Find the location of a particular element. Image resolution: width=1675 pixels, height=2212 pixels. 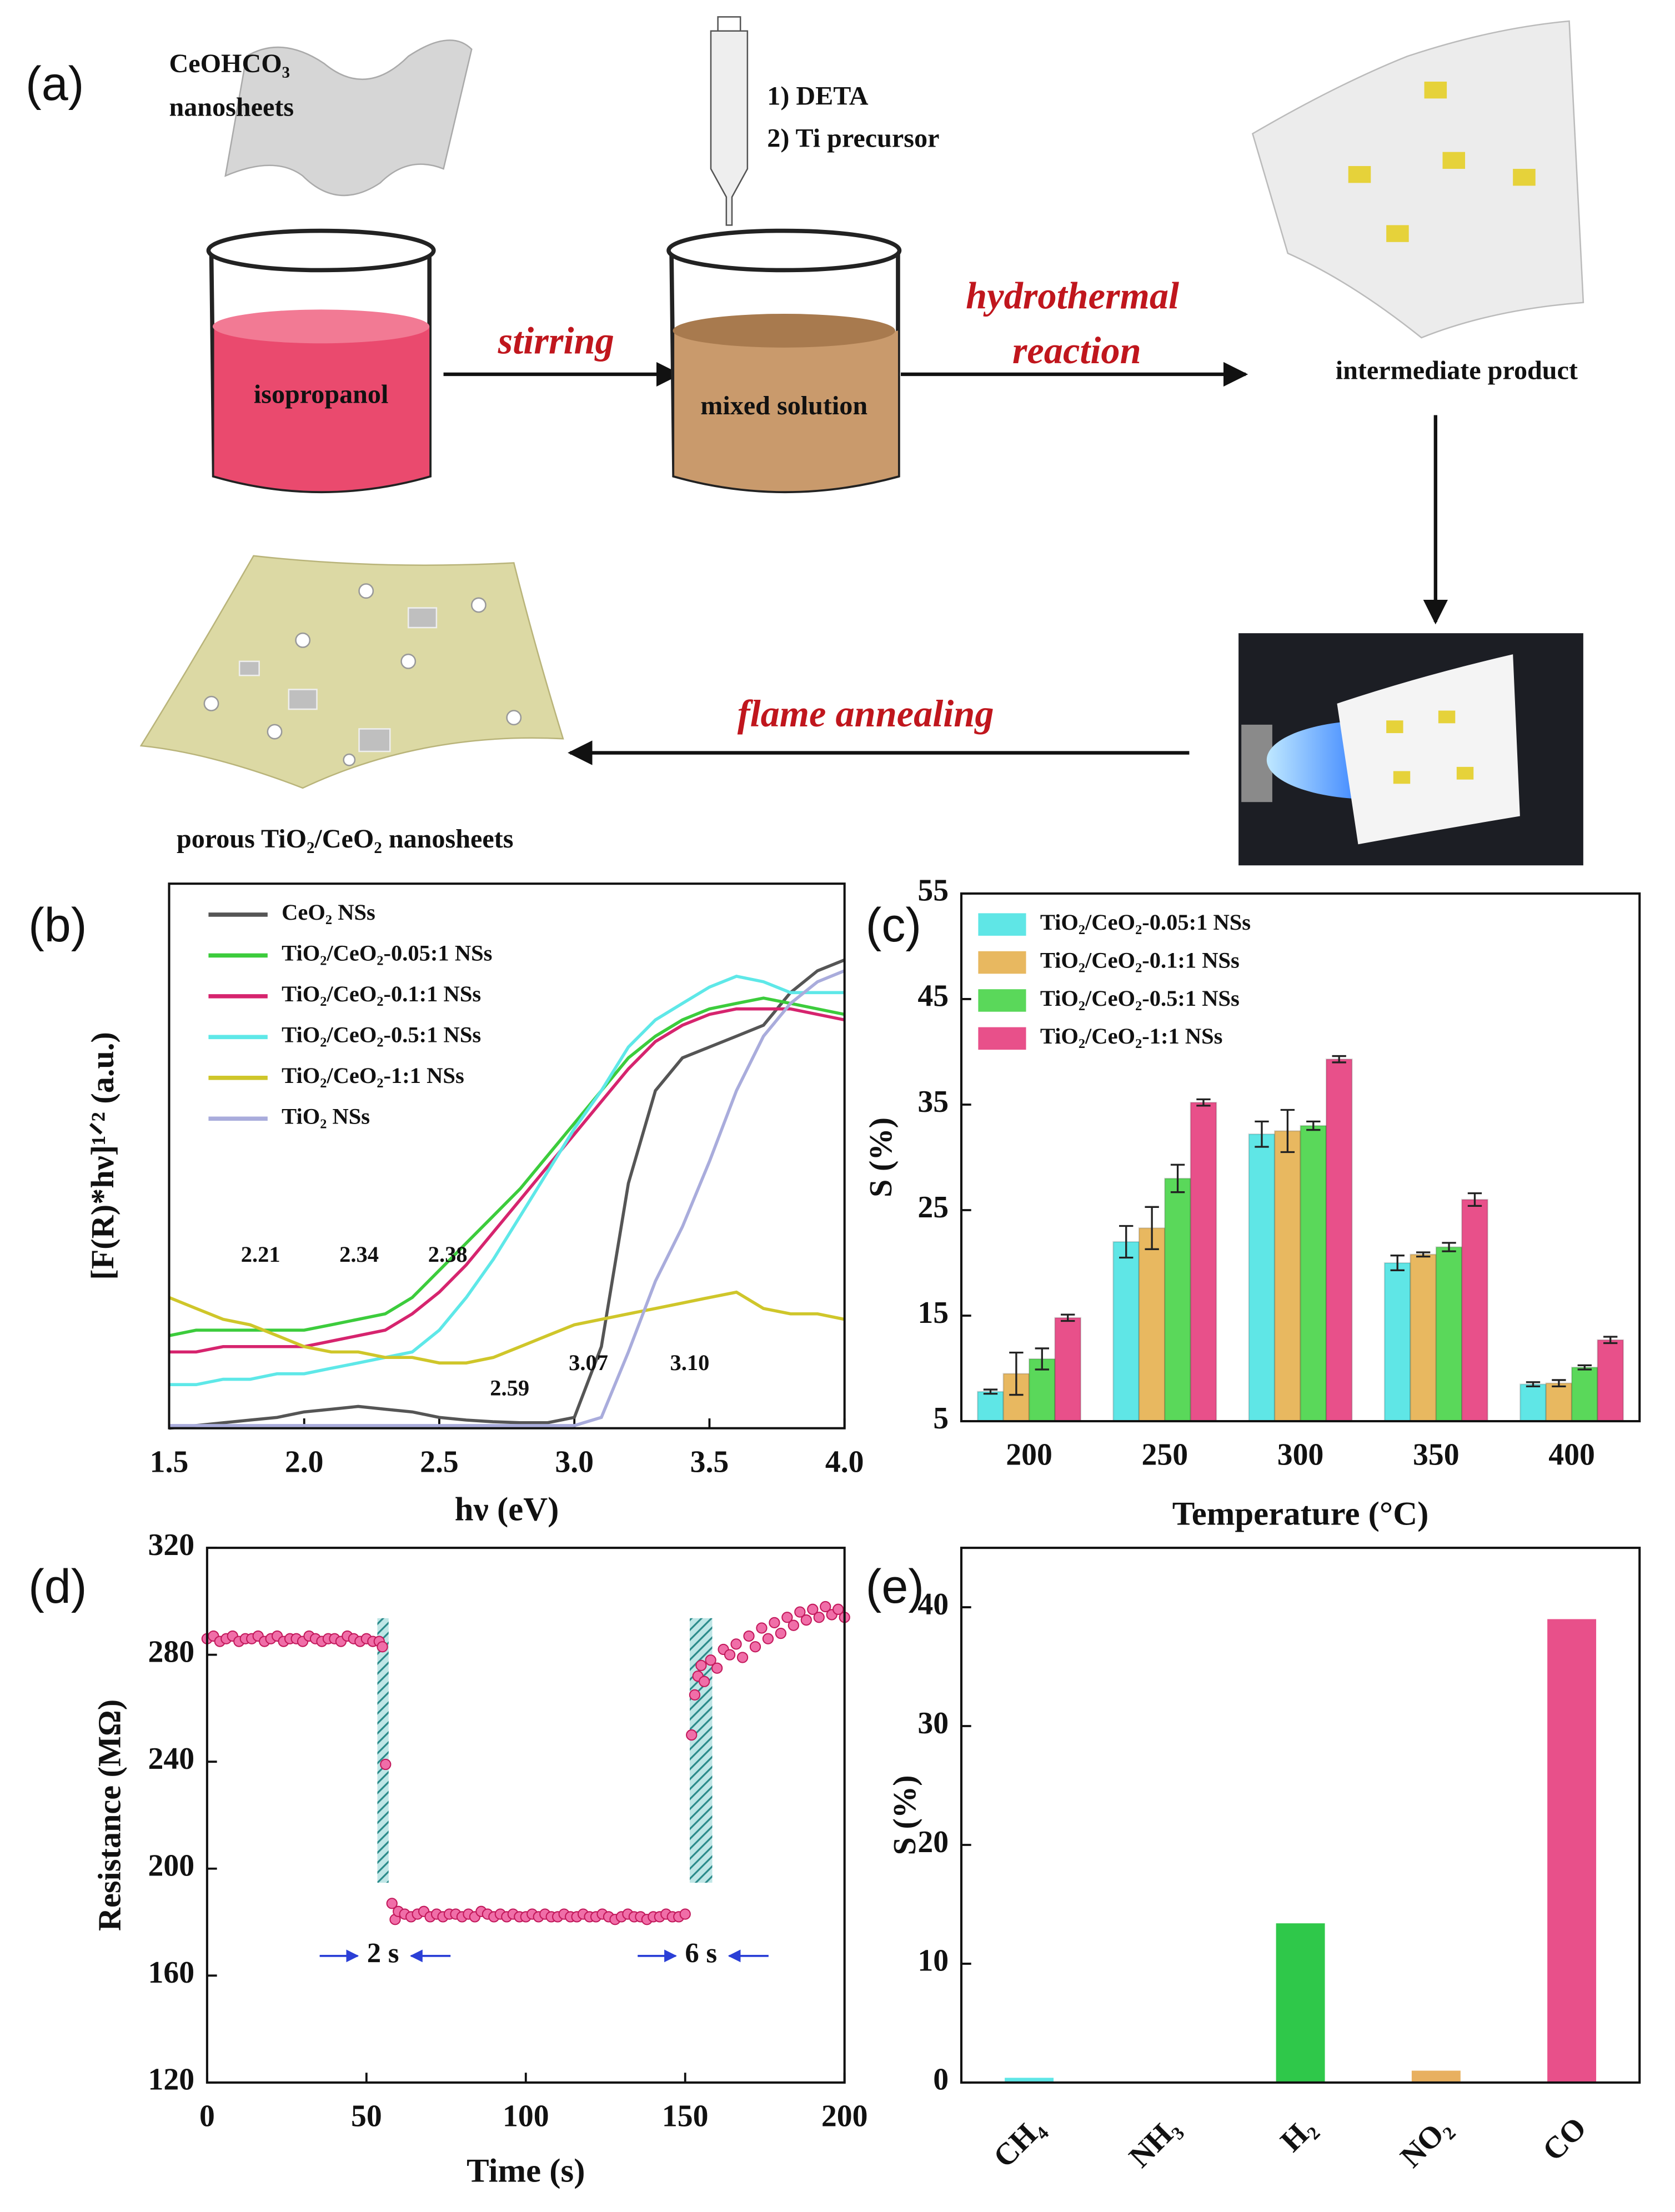

nanosheet is located at coordinates (1417, 179).